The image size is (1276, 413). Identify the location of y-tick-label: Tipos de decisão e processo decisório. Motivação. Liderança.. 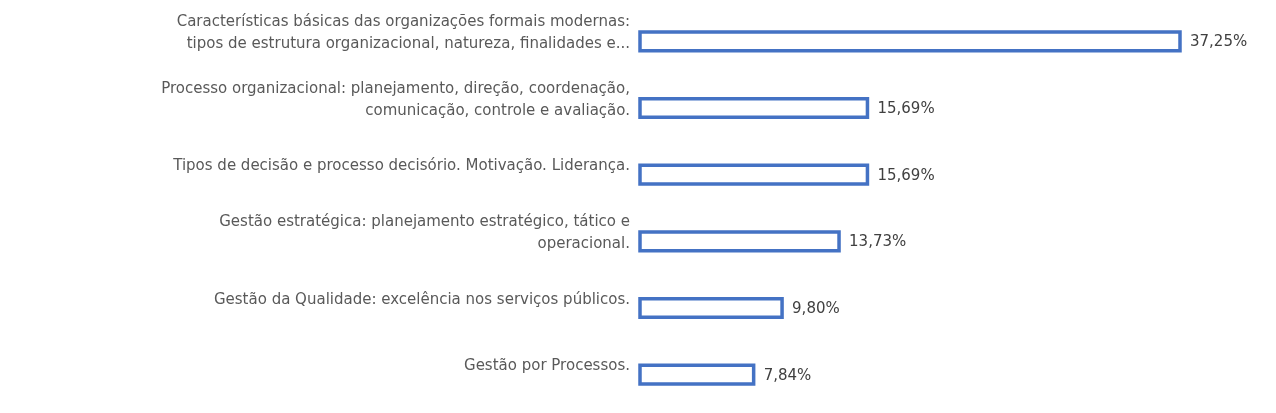
(401, 165).